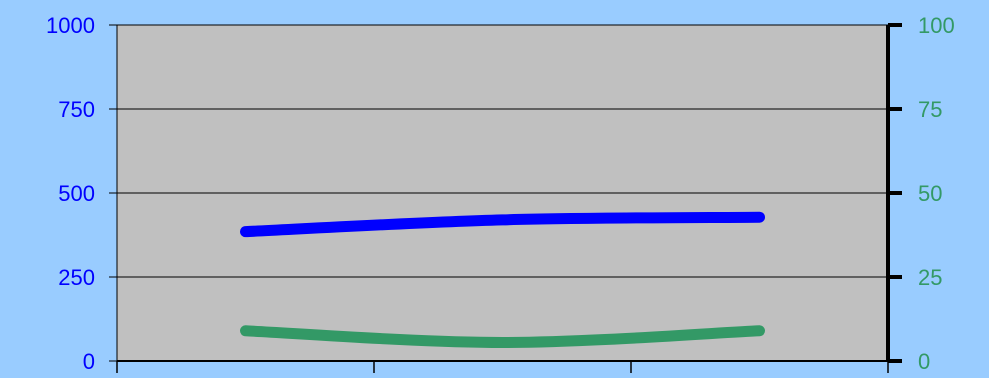  What do you see at coordinates (70, 25) in the screenshot?
I see `left-tick-label-4: 1000` at bounding box center [70, 25].